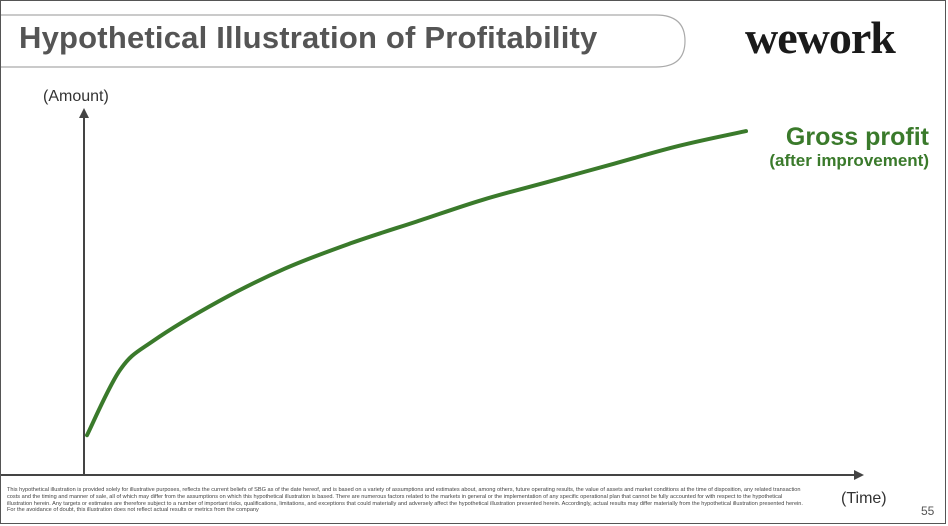  I want to click on x-axis-label: (Time), so click(864, 498).